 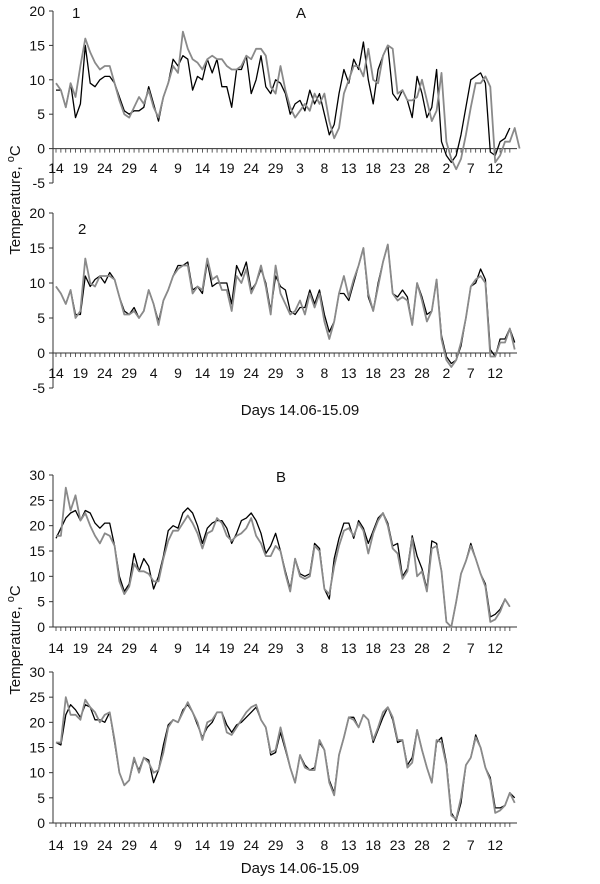 I want to click on x-axis-title-b: Days 14.06-15.09, so click(x=300, y=868).